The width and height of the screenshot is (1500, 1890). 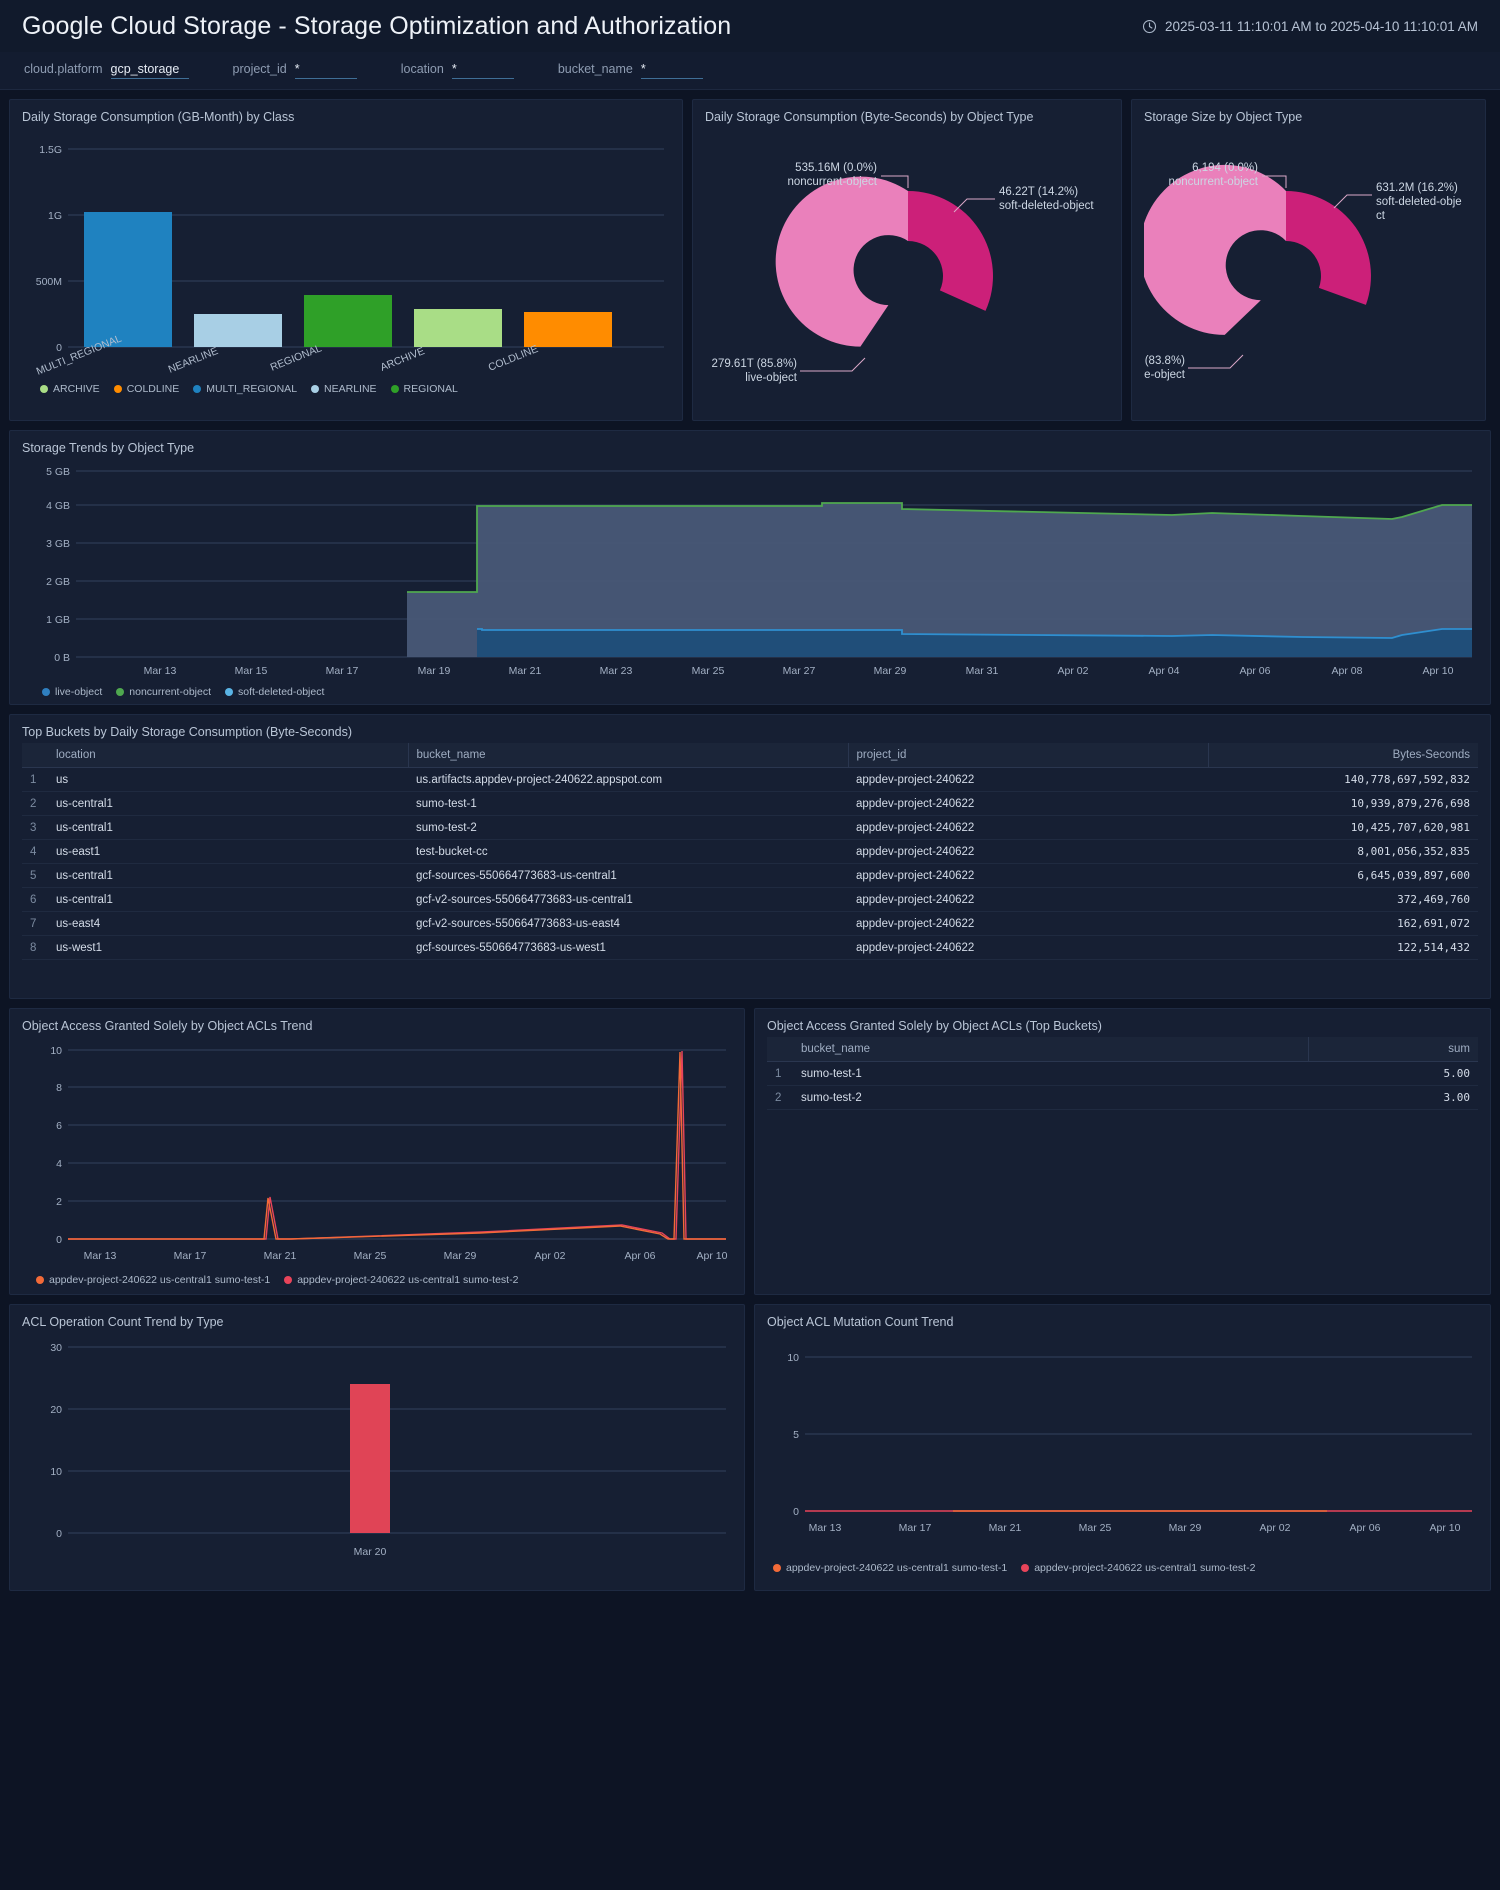 I want to click on legend-label: MULTI_REGIONAL, so click(x=252, y=389).